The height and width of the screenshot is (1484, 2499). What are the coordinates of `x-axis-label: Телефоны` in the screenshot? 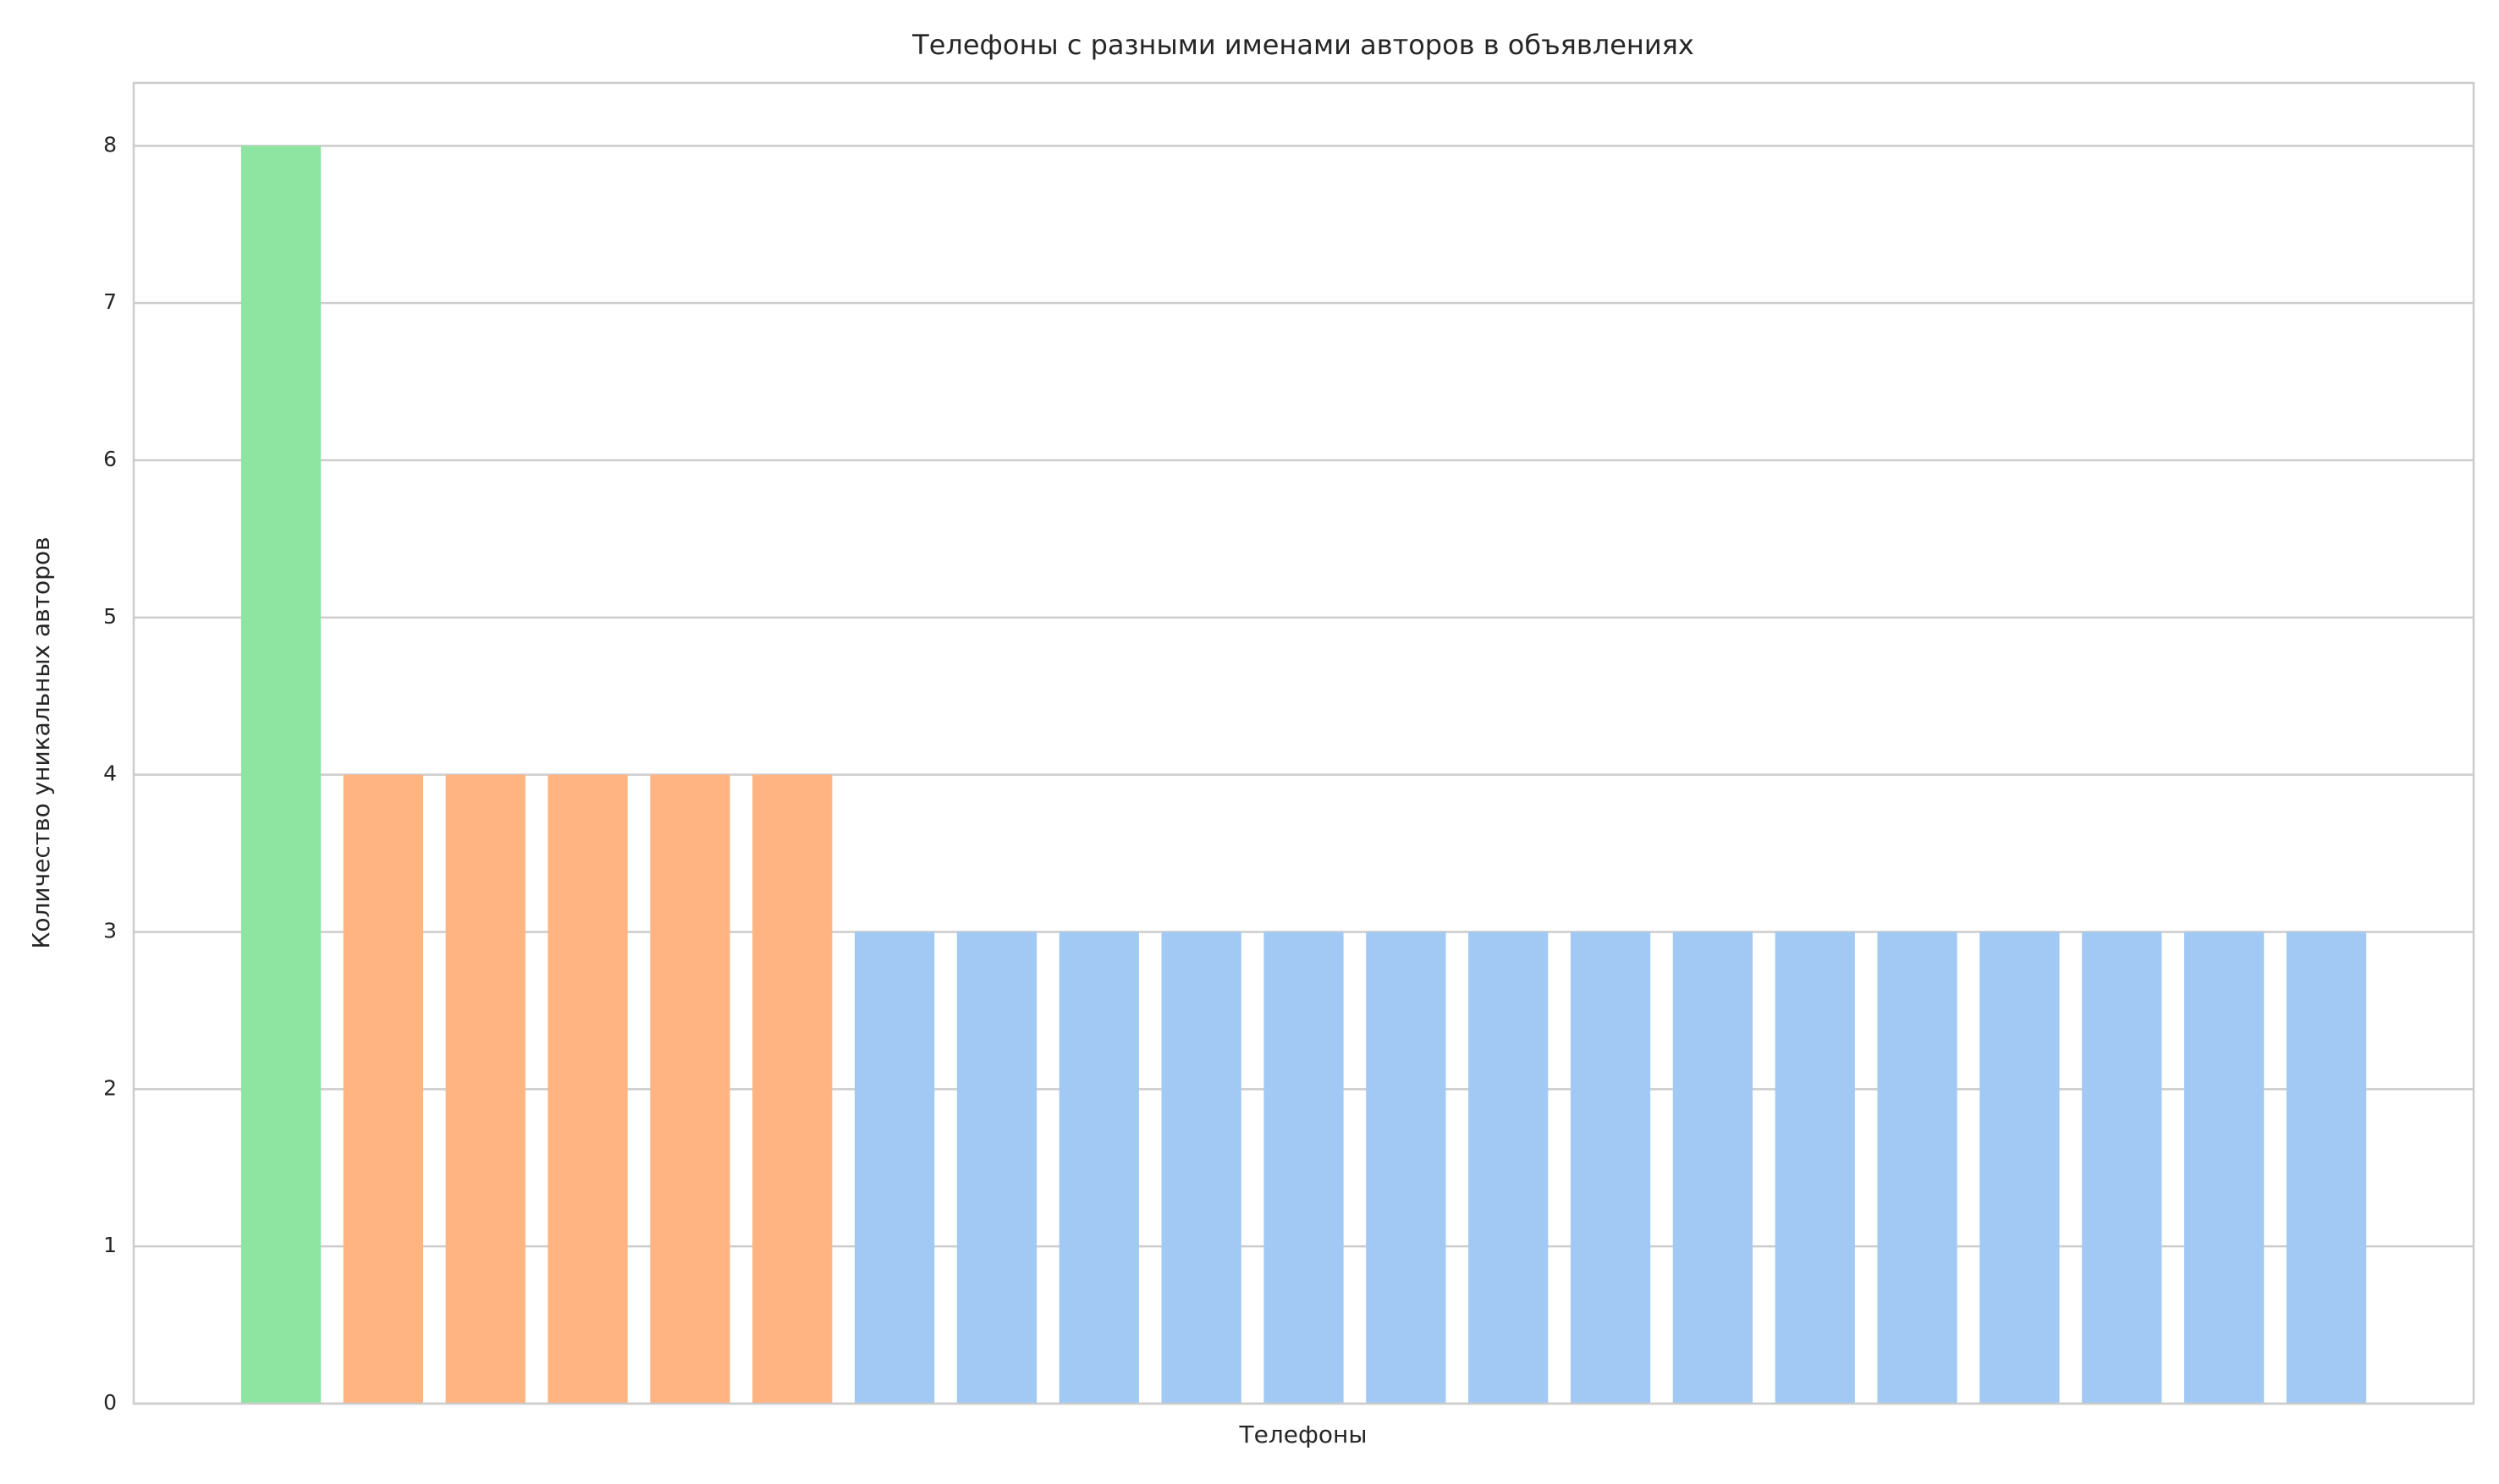 It's located at (1303, 1434).